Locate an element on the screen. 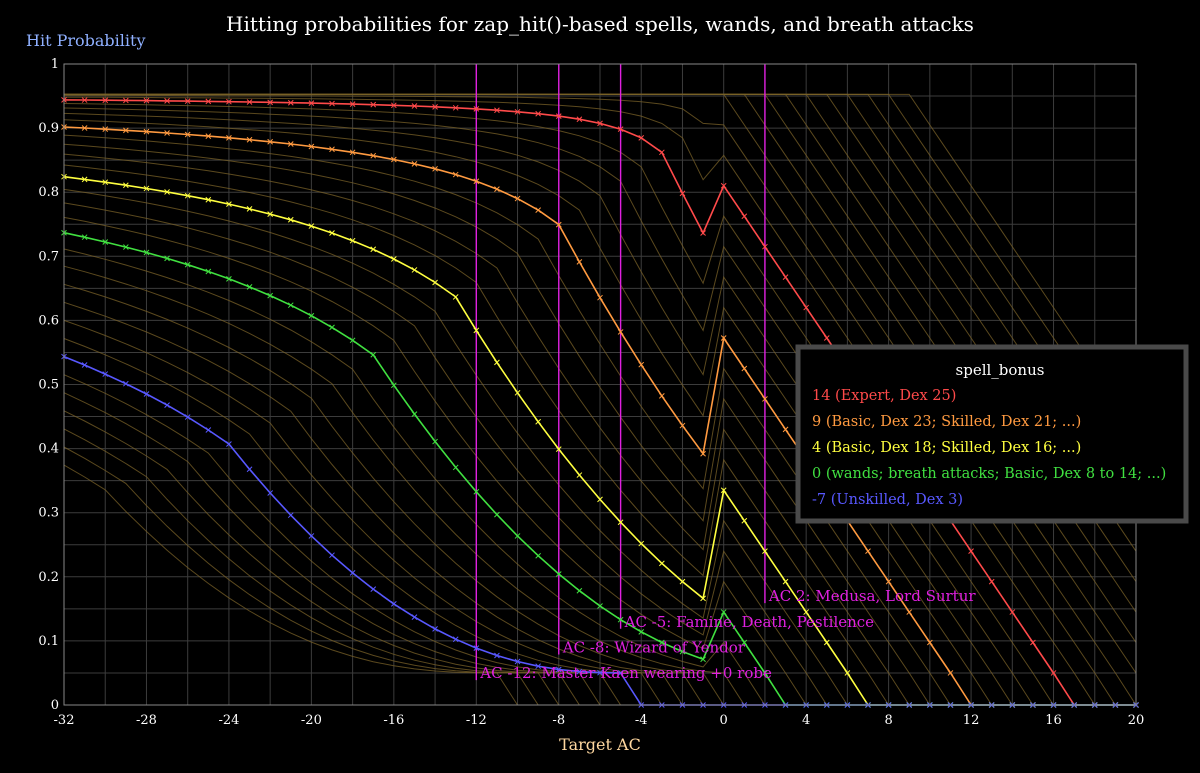 This screenshot has height=773, width=1200. x-tick-label: 12 is located at coordinates (971, 720).